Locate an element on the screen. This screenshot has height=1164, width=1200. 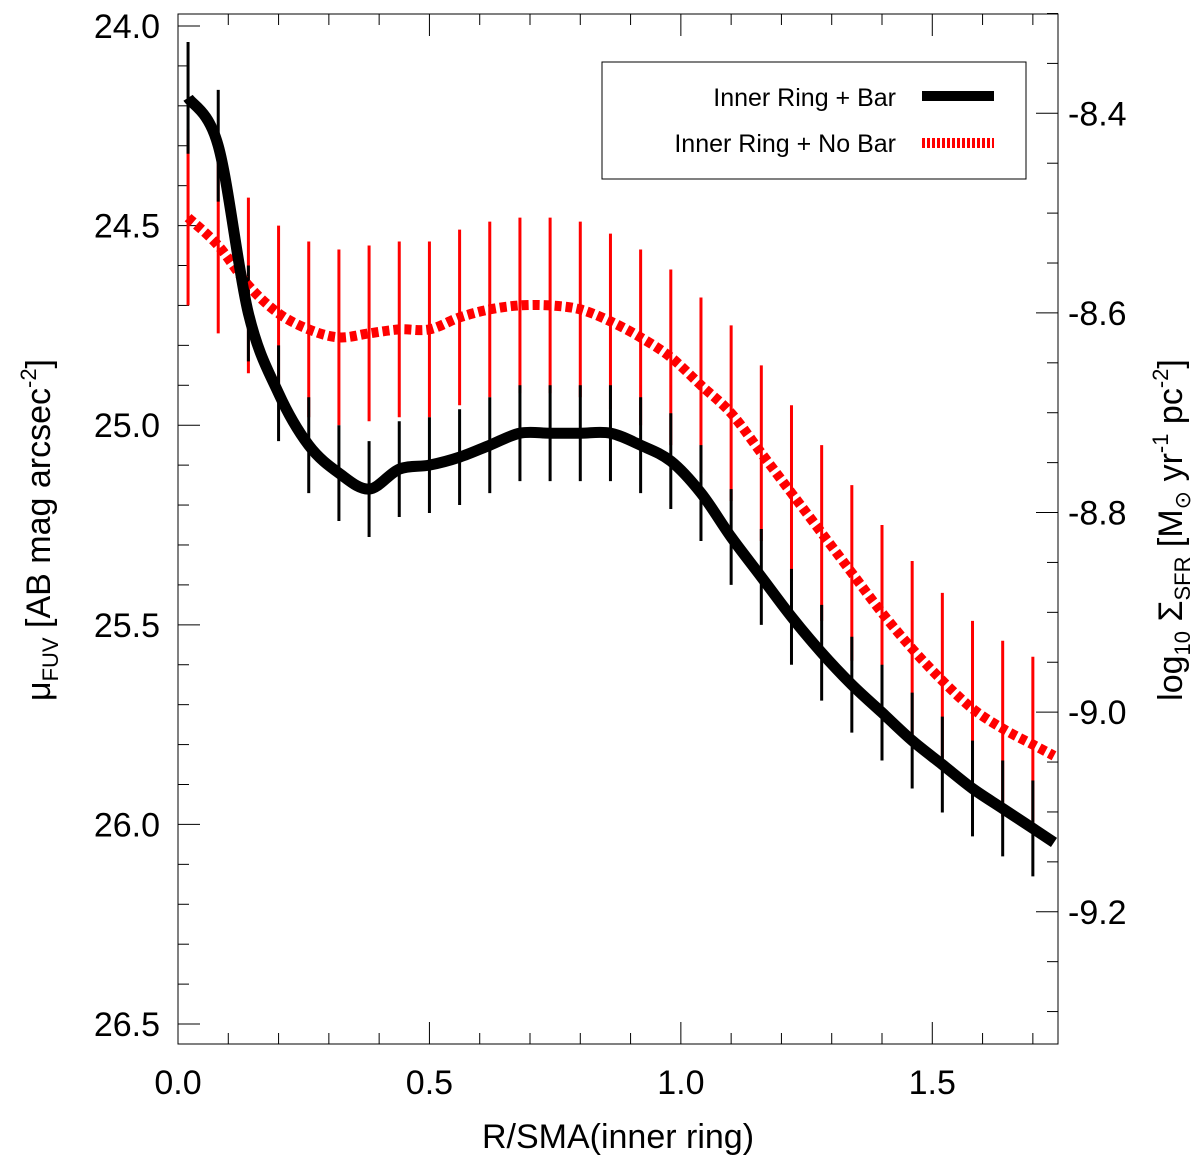
x-tick-label: 1.0 is located at coordinates (680, 1083).